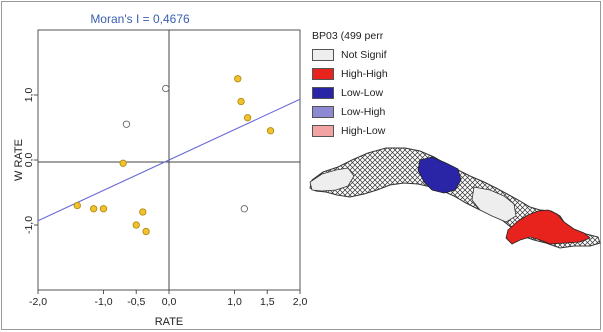 This screenshot has height=332, width=603. I want to click on legend-item-high-low: High-Low, so click(354, 130).